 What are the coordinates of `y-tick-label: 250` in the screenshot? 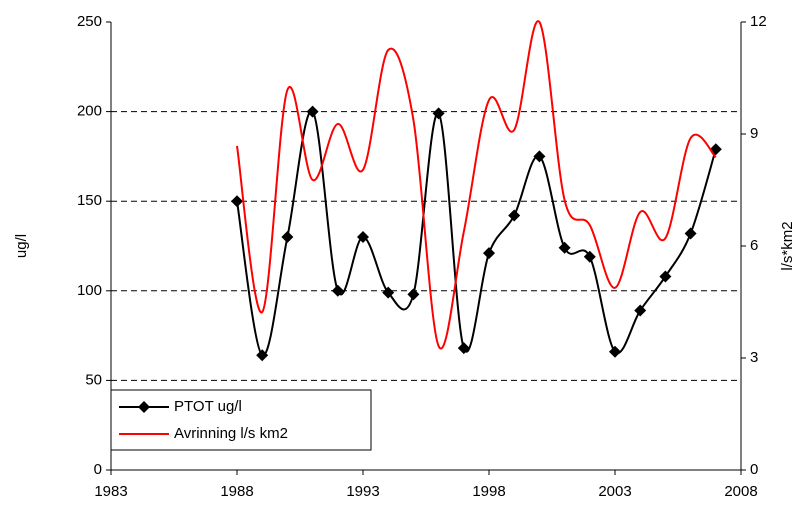 It's located at (89, 21).